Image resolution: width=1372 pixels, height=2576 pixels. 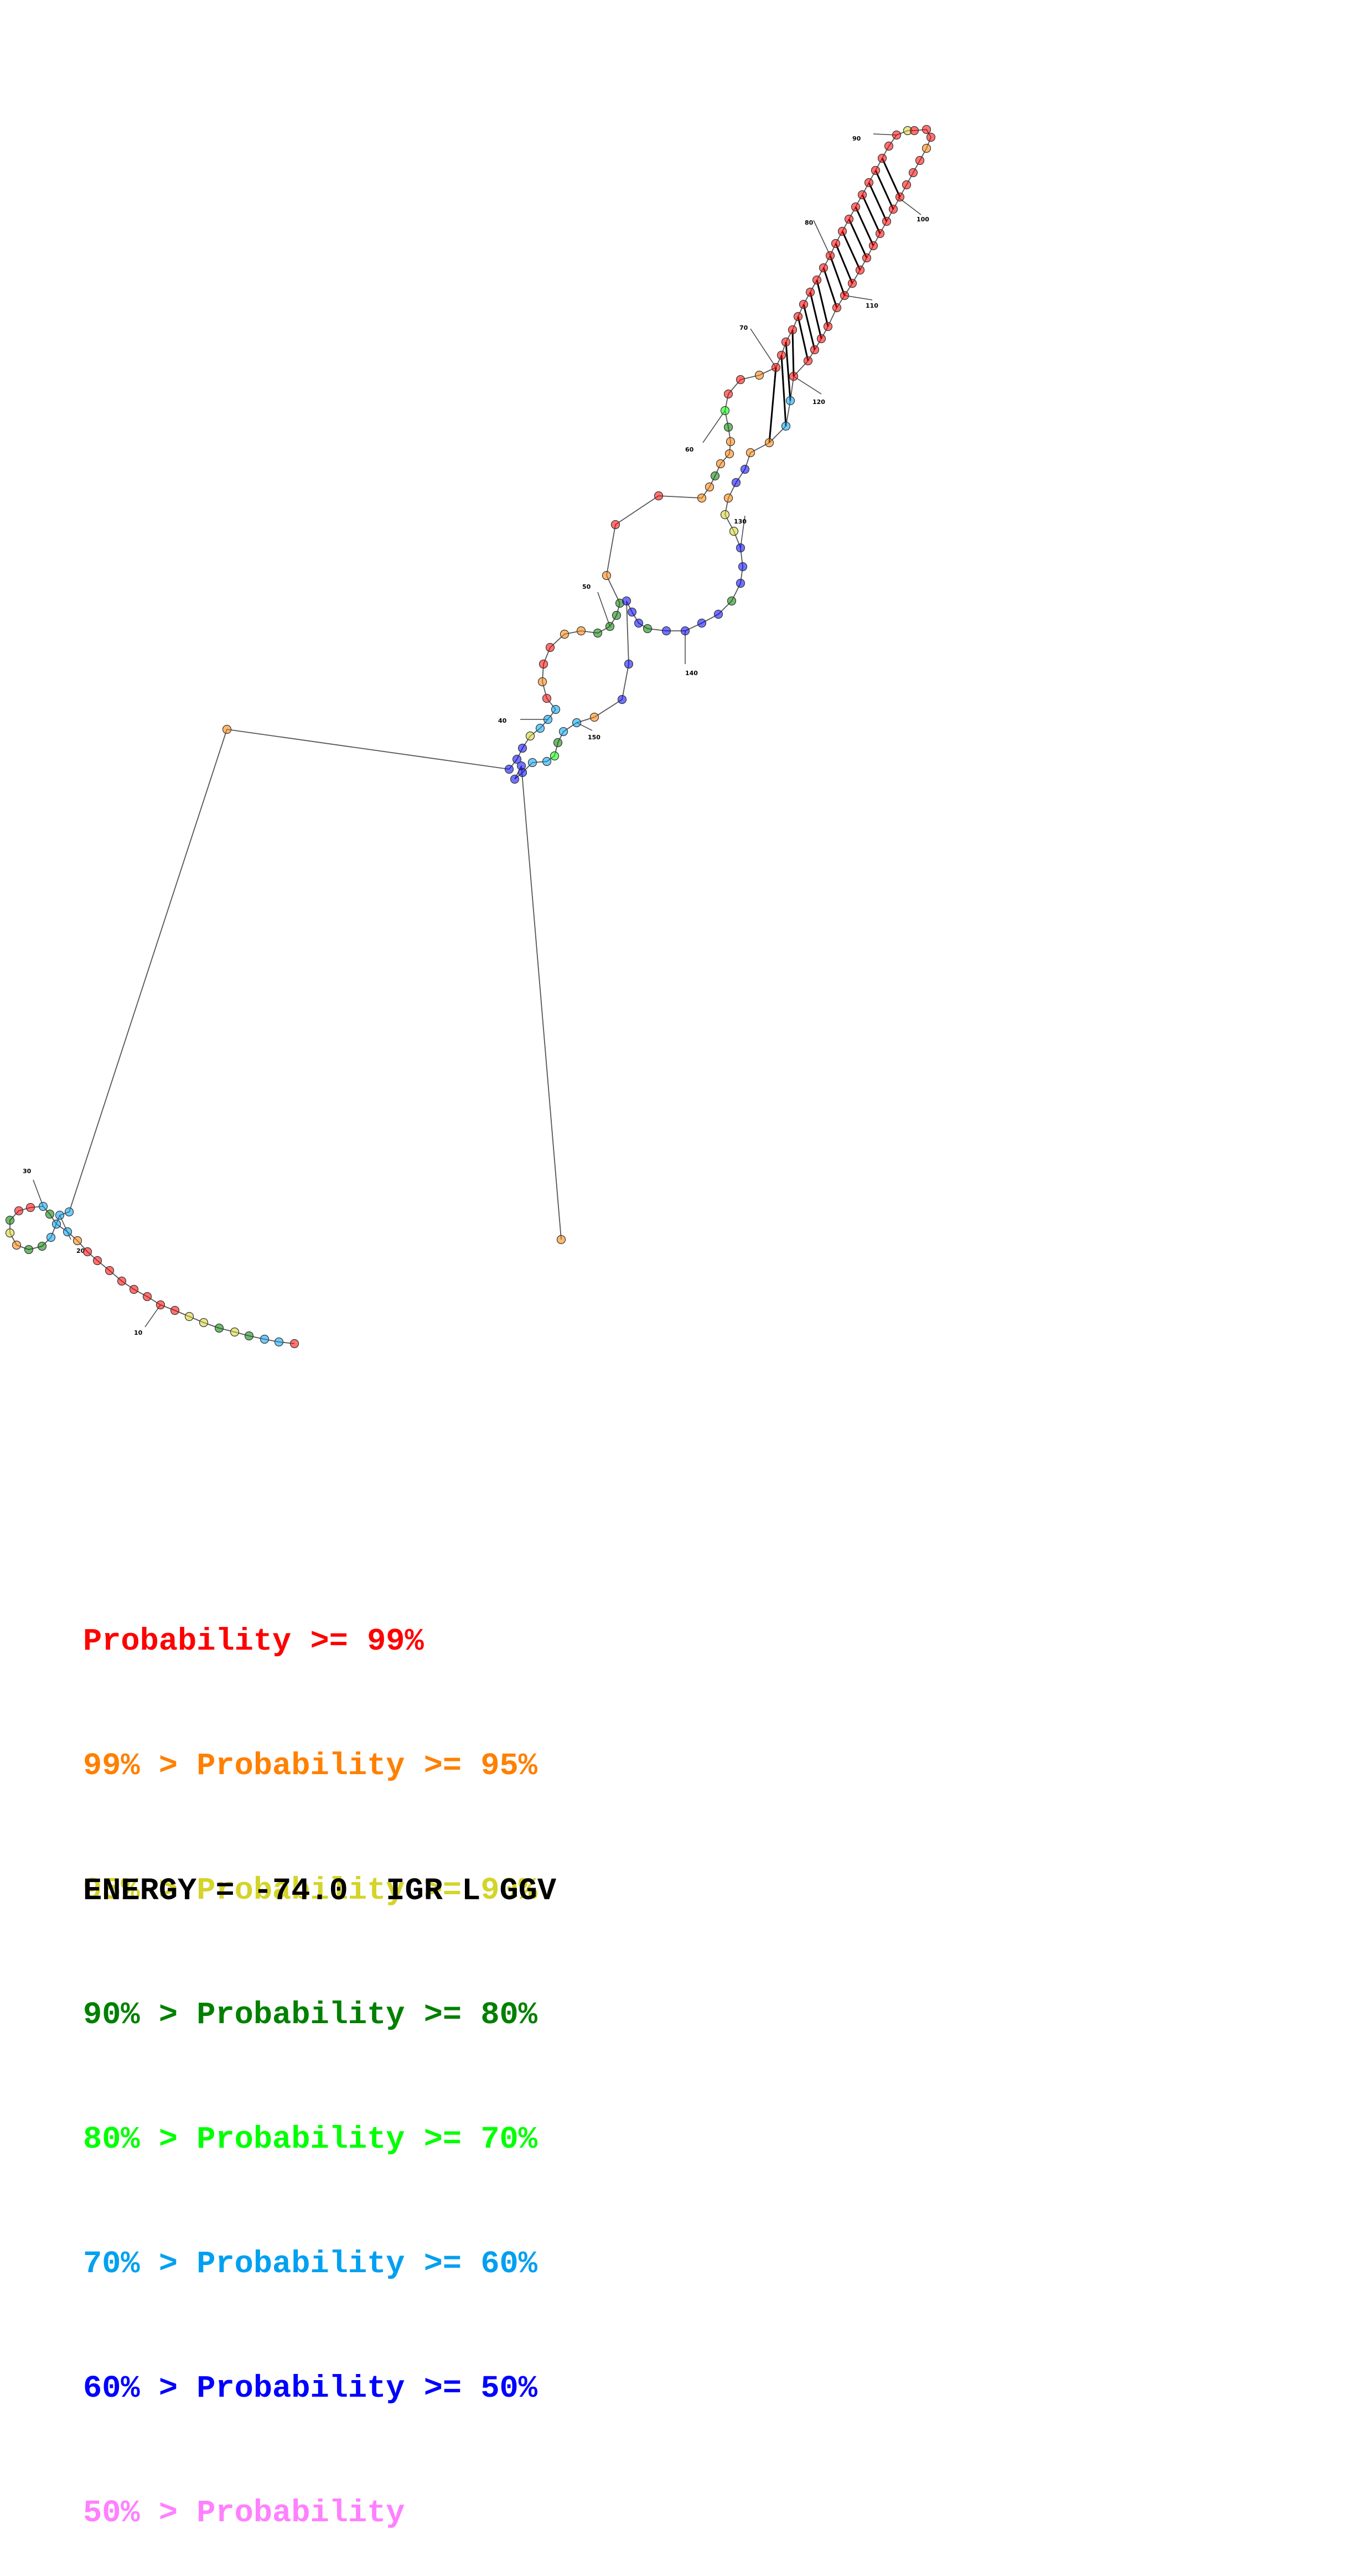 I want to click on legend-row-p70: 80% > Probability >= 70%, so click(x=310, y=2140).